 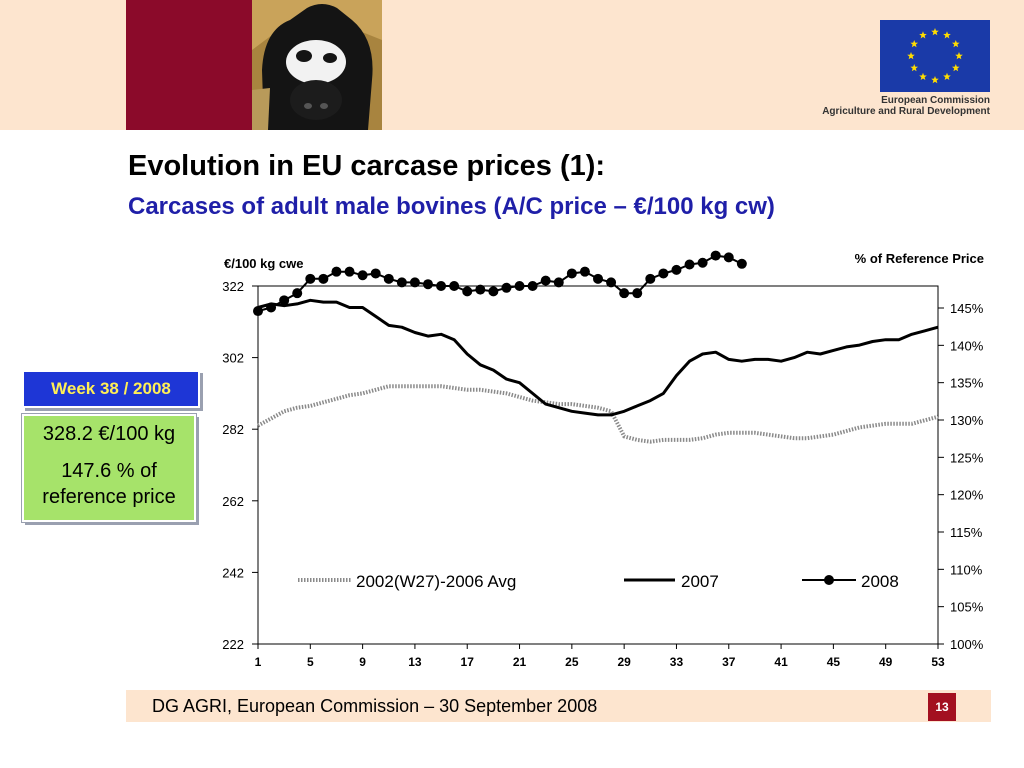 I want to click on footer-band, so click(x=558, y=706).